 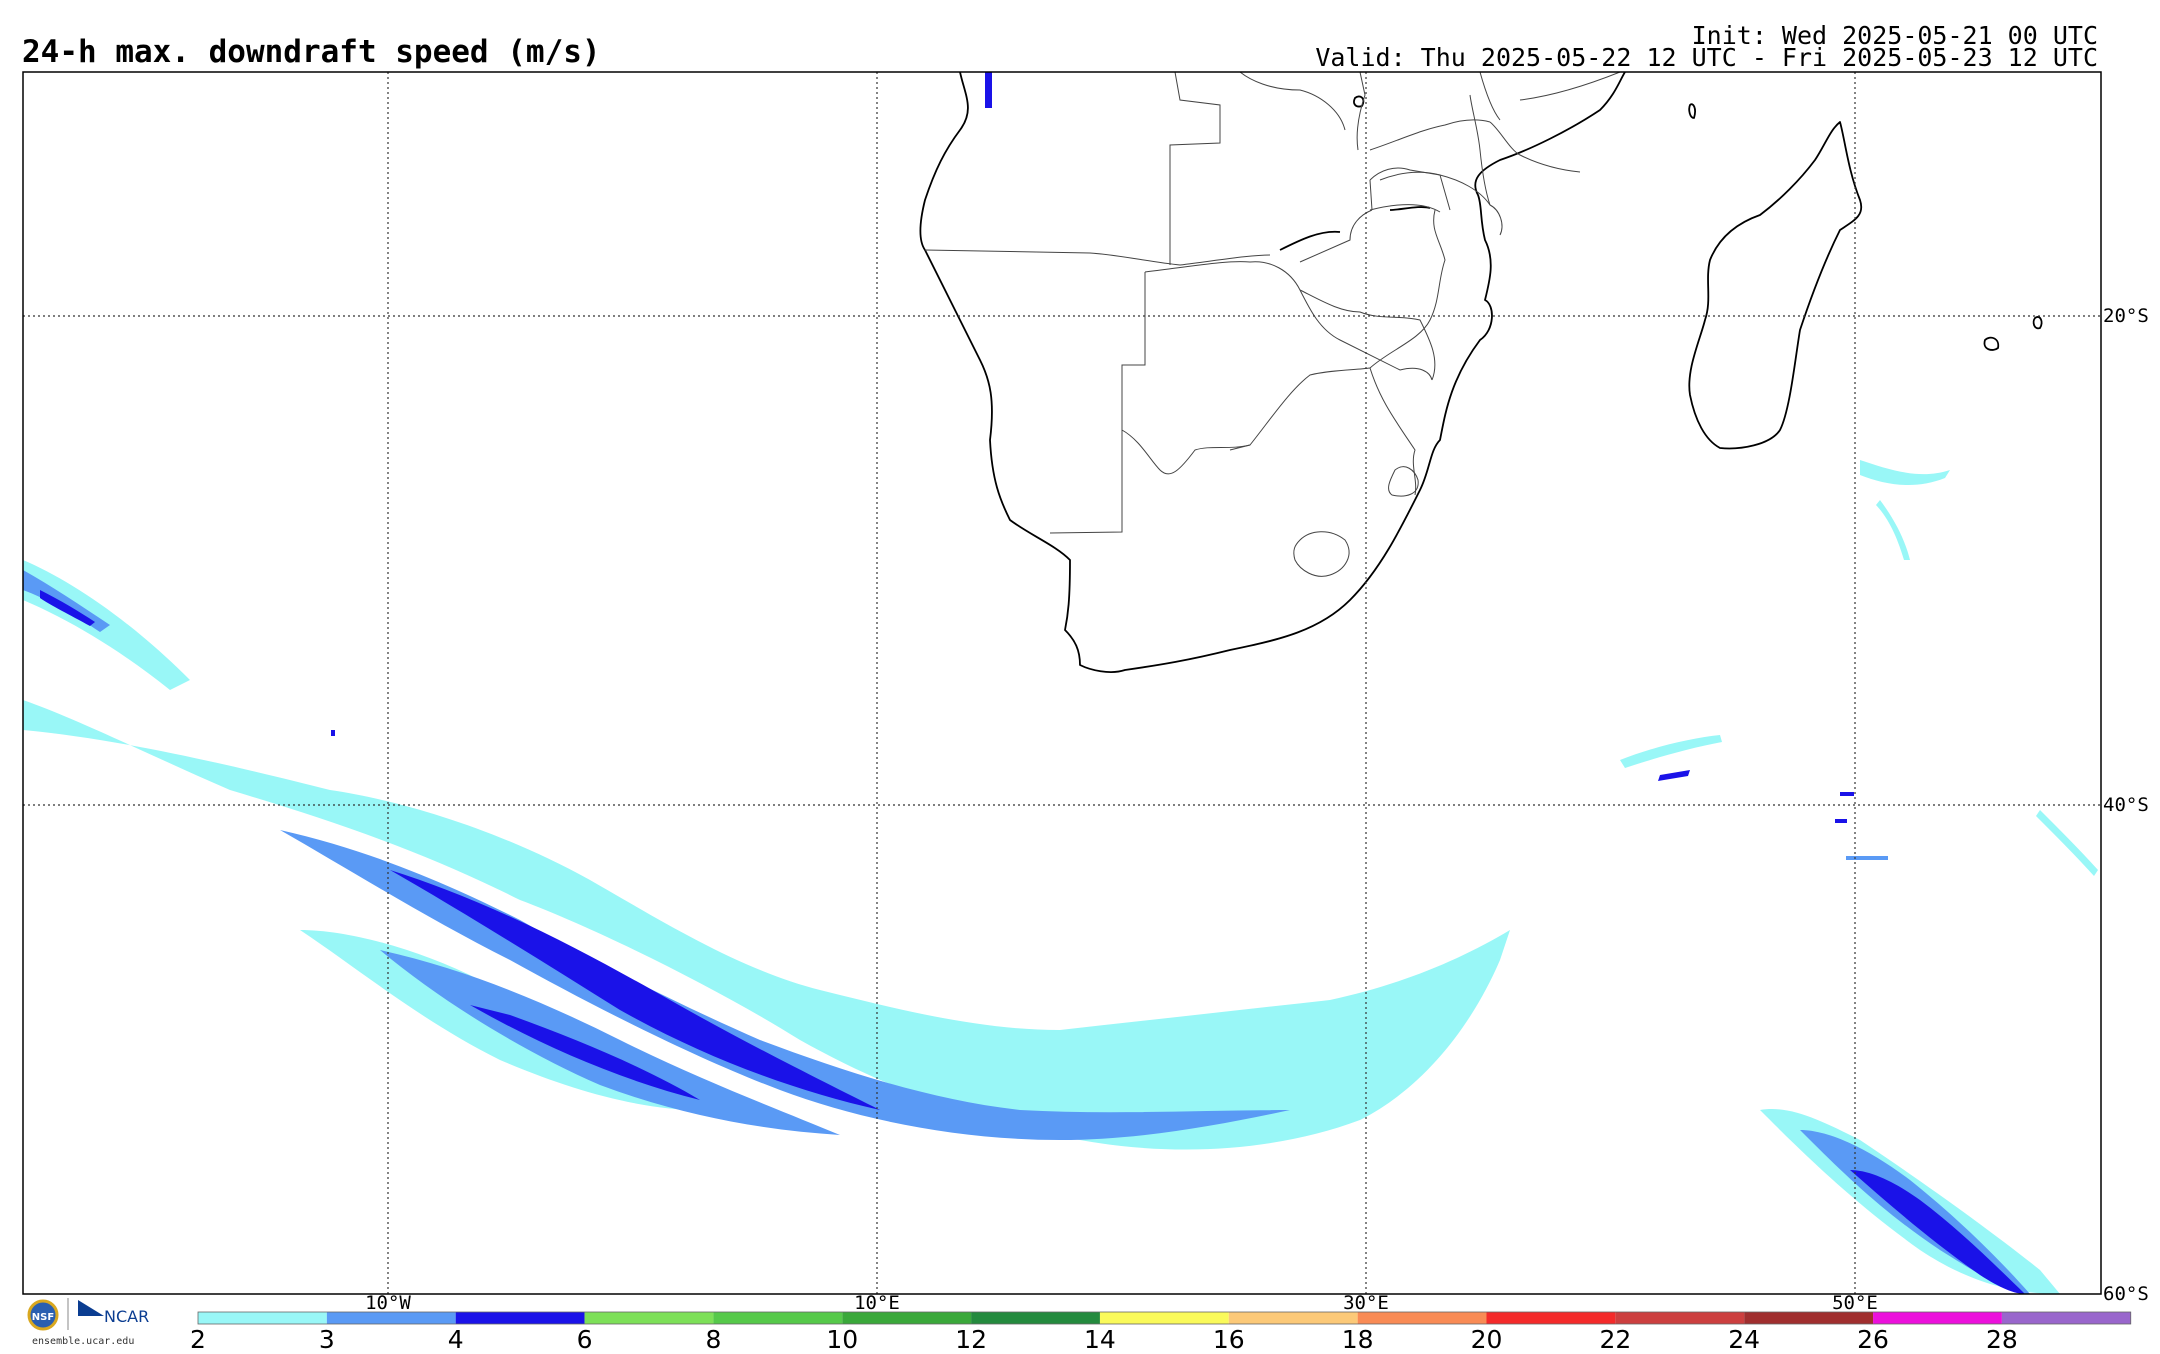 What do you see at coordinates (198, 1339) in the screenshot?
I see `colorbar-tick-label: 2` at bounding box center [198, 1339].